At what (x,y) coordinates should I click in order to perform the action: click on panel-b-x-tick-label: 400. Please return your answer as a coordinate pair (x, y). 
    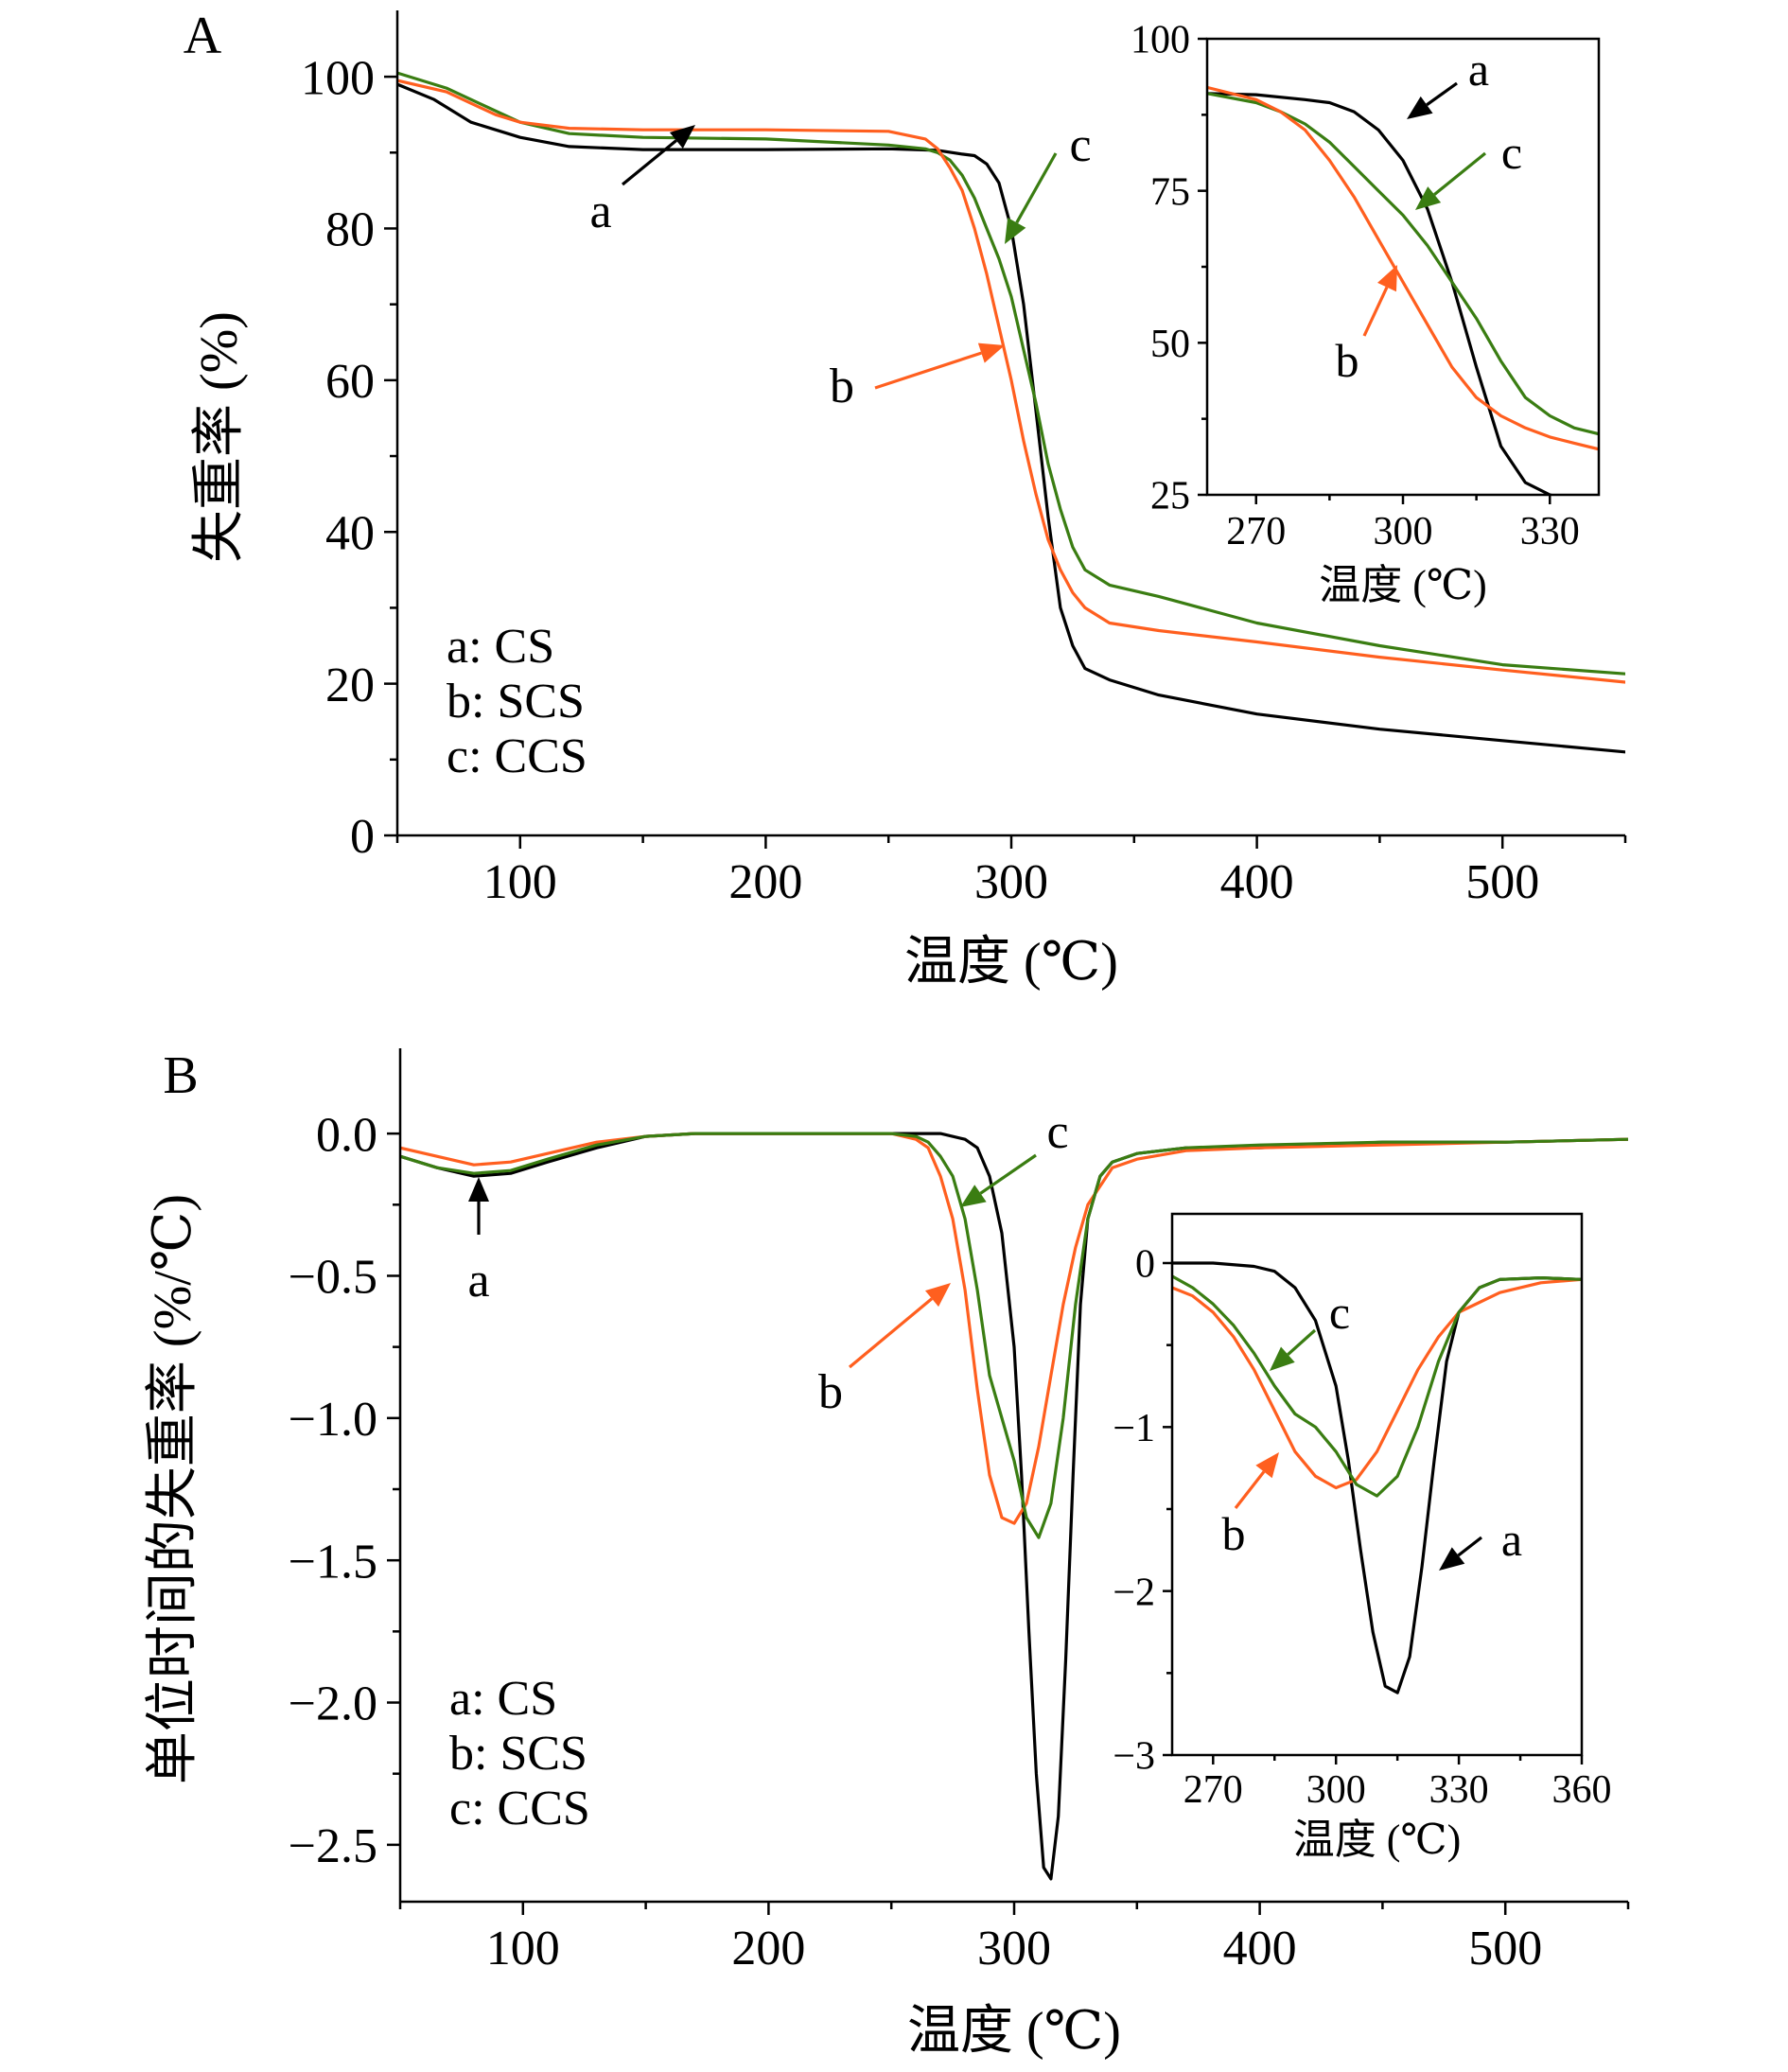
    Looking at the image, I should click on (1260, 1948).